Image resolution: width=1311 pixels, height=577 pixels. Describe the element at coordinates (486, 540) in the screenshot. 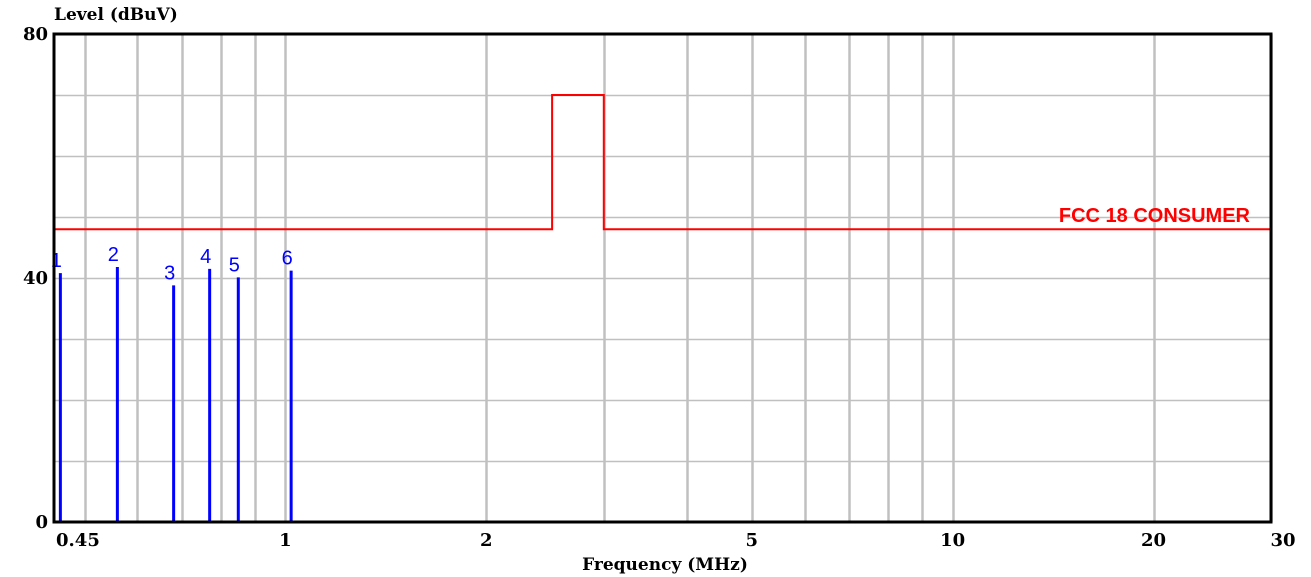

I see `x-tick-label: 2` at that location.